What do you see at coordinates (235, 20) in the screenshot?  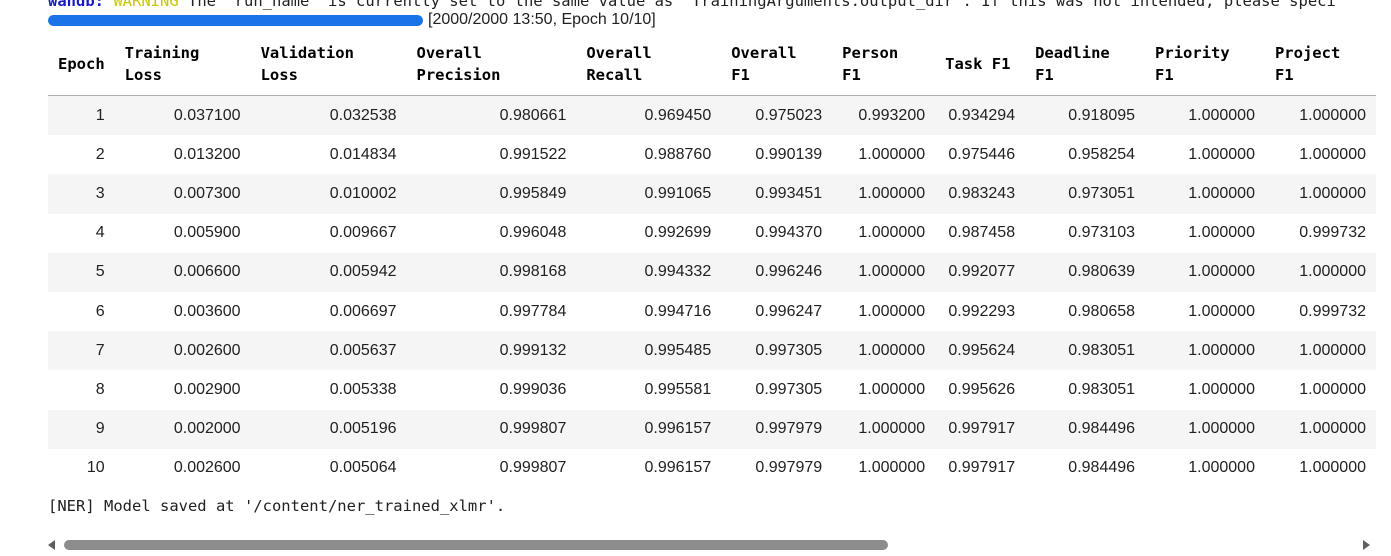 I see `progress-bar-fill` at bounding box center [235, 20].